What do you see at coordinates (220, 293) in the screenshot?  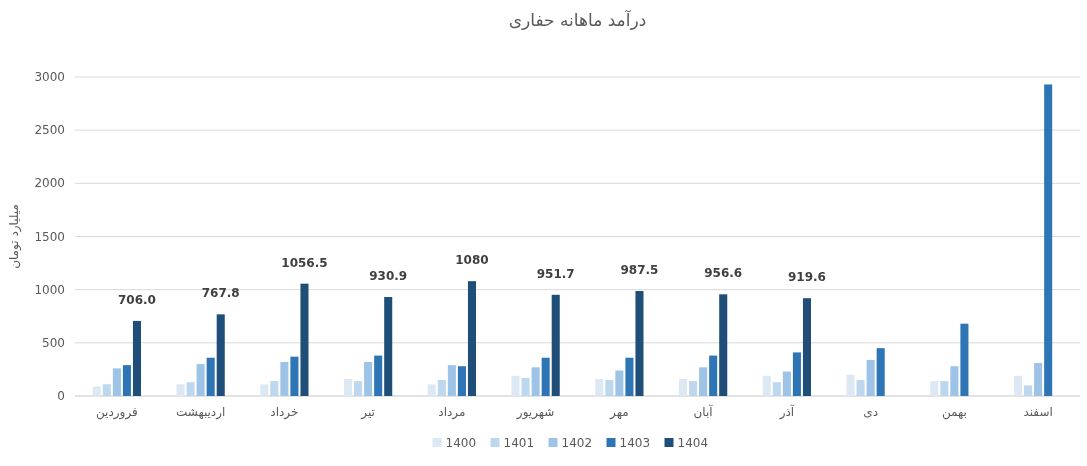 I see `data-label: 767.8` at bounding box center [220, 293].